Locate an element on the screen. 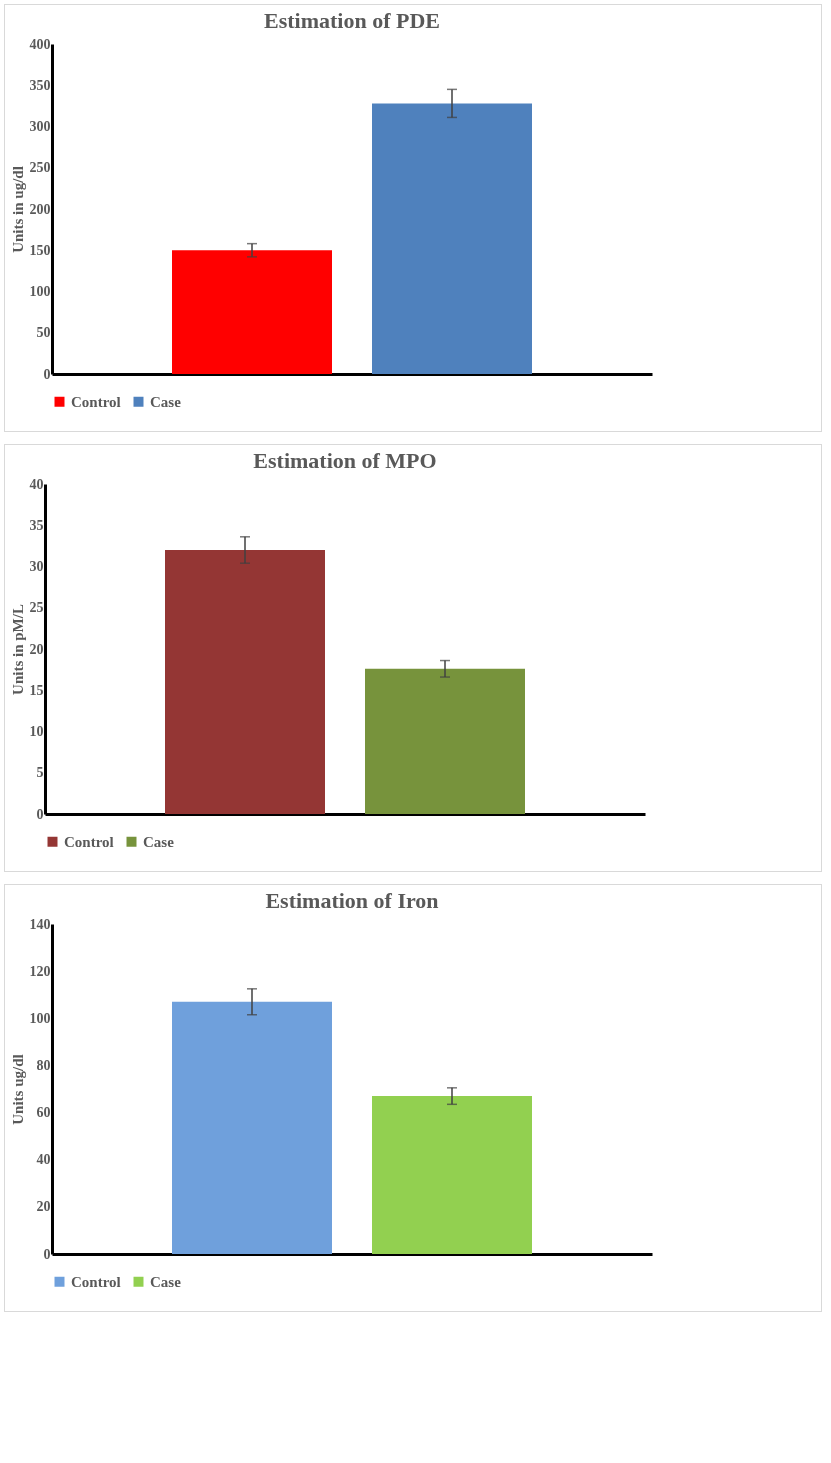  y-tick-label: 25 is located at coordinates (36, 608).